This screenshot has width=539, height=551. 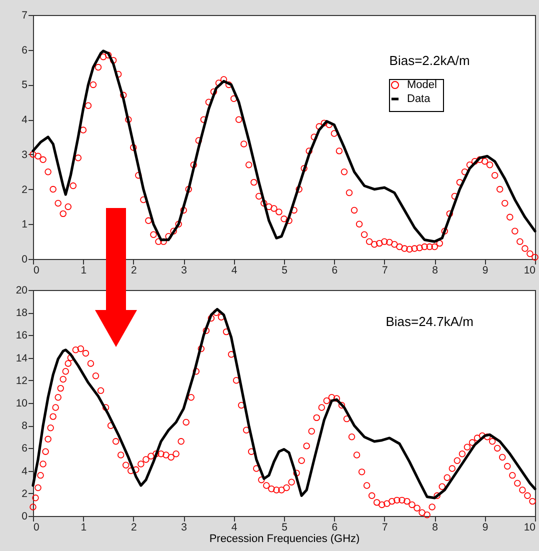 I want to click on x-axis-title: Precession Frequencies (GHz), so click(x=284, y=539).